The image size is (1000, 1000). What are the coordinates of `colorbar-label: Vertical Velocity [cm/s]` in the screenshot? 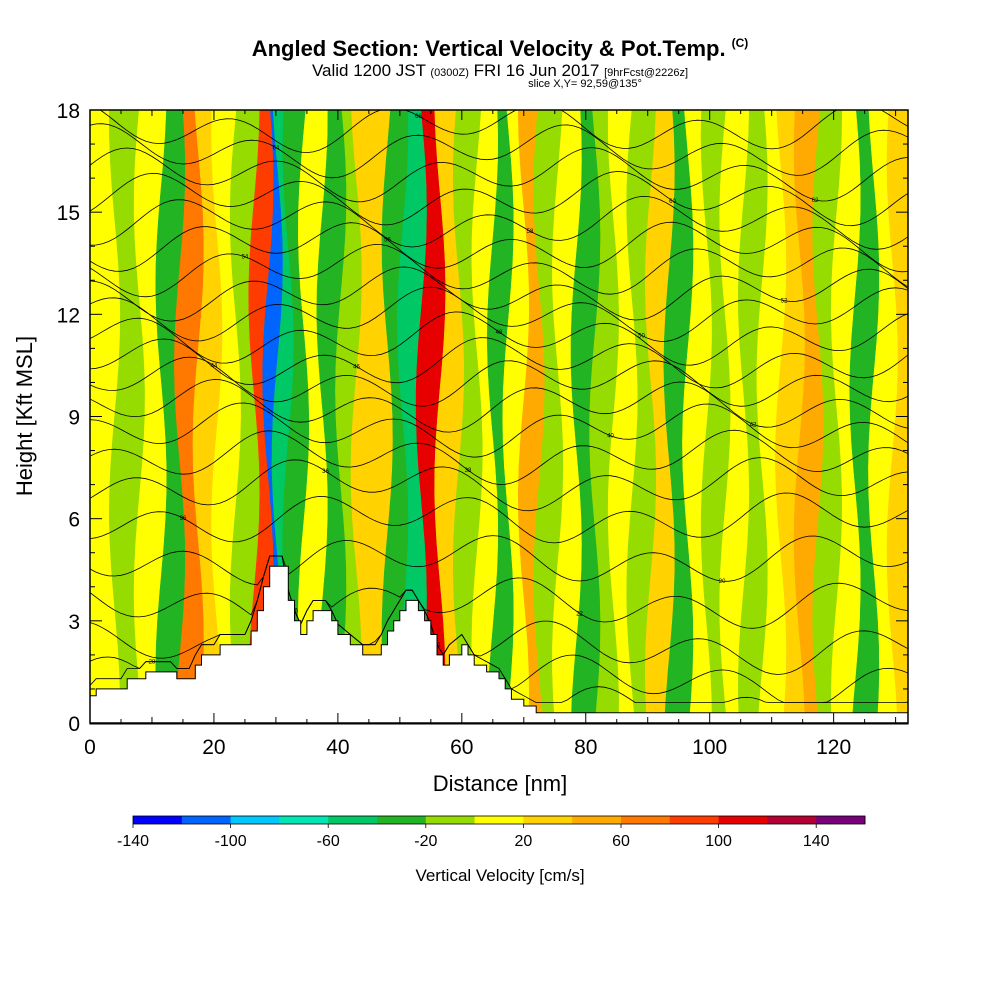 It's located at (499, 875).